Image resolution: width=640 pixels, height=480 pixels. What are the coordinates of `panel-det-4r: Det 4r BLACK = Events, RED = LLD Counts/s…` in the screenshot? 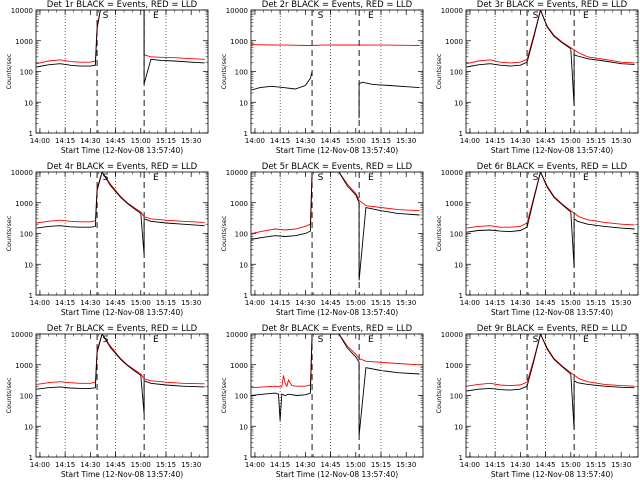 It's located at (107, 239).